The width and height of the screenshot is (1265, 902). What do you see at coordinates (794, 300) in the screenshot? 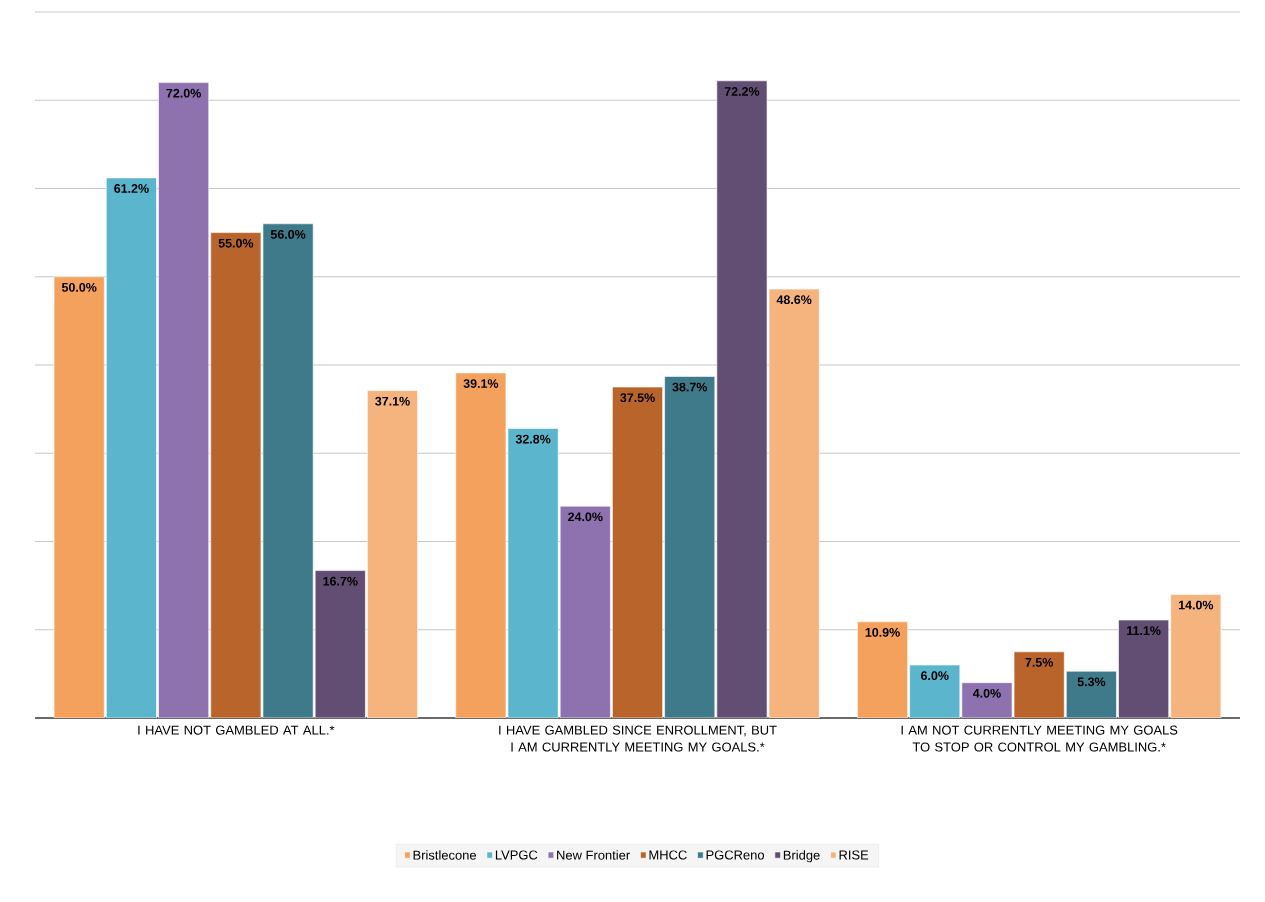
I see `data-label: 48.6%` at bounding box center [794, 300].